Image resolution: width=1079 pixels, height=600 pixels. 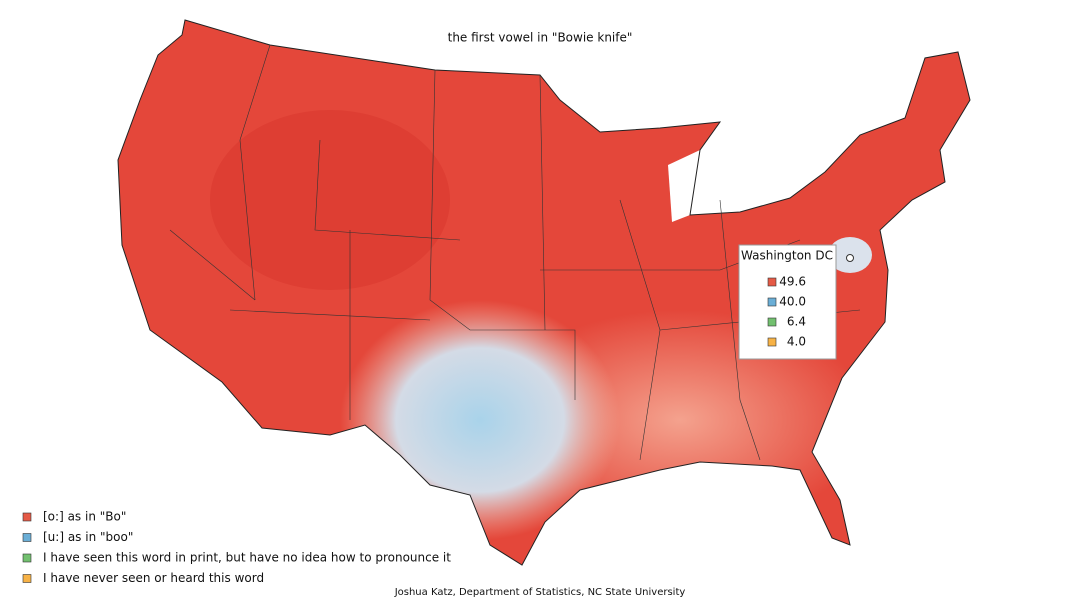 I want to click on popup: Washington DC 49.6 40.0 6.4 4.0, so click(x=787, y=302).